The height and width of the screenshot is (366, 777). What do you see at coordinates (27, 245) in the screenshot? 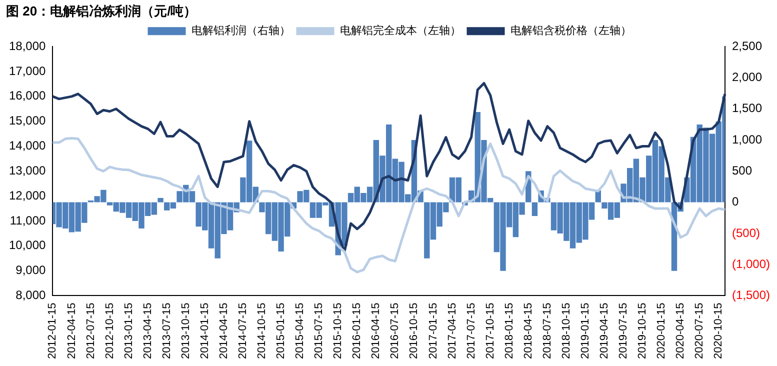
I see `y-tick-label: 10,000` at bounding box center [27, 245].